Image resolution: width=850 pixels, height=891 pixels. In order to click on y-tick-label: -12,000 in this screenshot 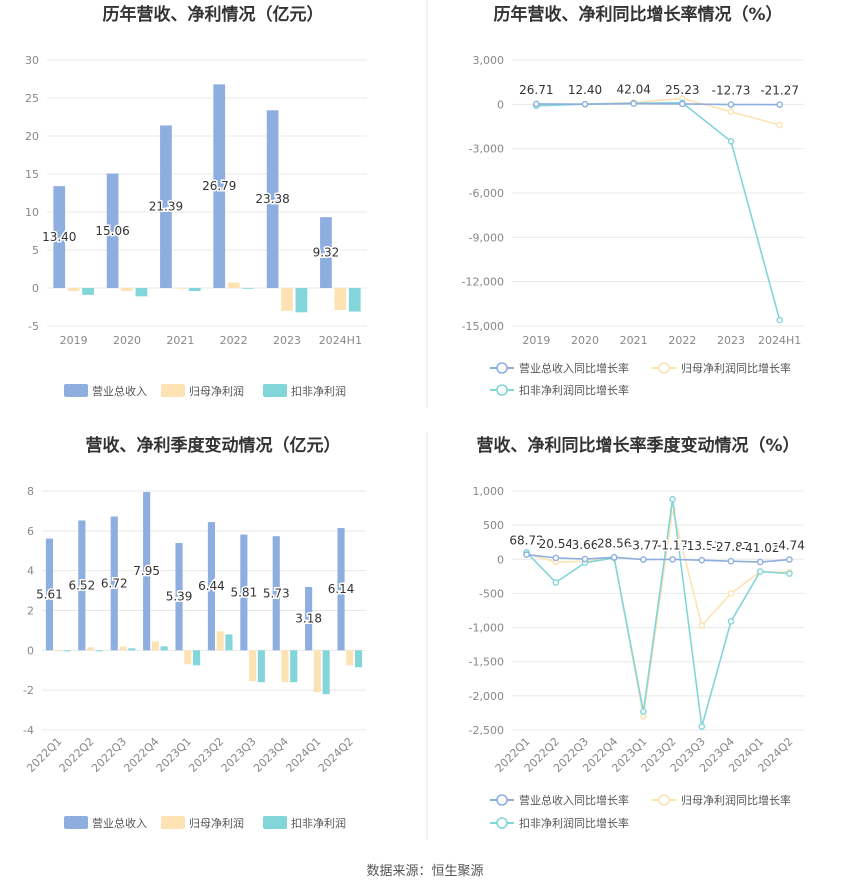, I will do `click(483, 282)`.